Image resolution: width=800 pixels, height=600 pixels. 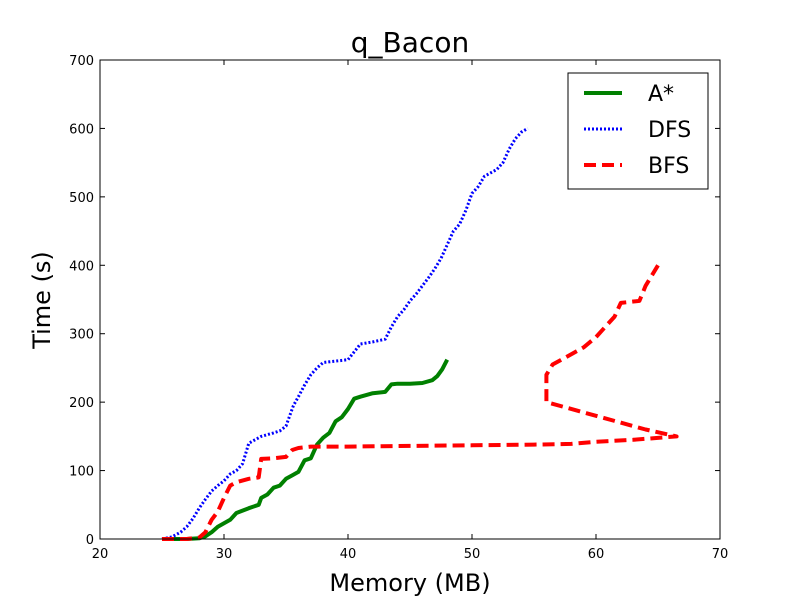 What do you see at coordinates (348, 554) in the screenshot?
I see `x-tick-label: 40` at bounding box center [348, 554].